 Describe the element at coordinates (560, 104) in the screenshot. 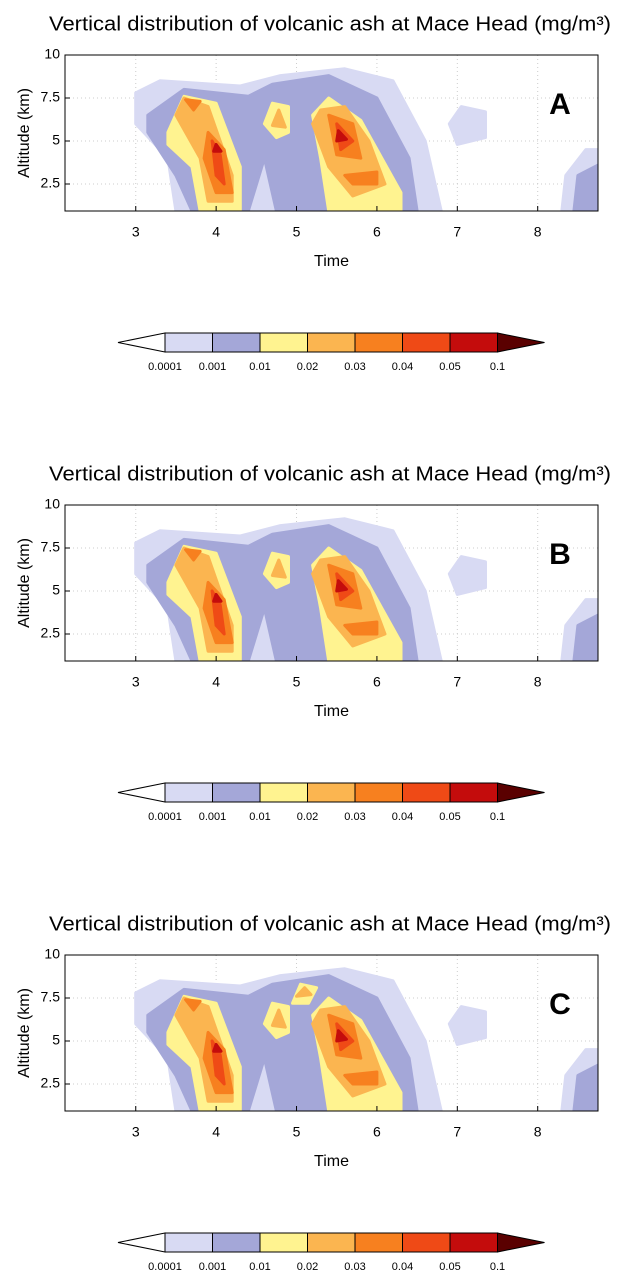

I see `panel-label: A` at that location.